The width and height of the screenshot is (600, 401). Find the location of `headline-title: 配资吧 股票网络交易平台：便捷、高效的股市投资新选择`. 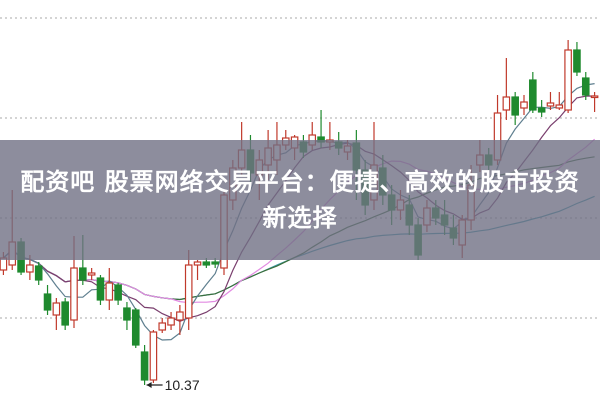

headline-title: 配资吧 股票网络交易平台：便捷、高效的股市投资新选择 is located at coordinates (300, 200).